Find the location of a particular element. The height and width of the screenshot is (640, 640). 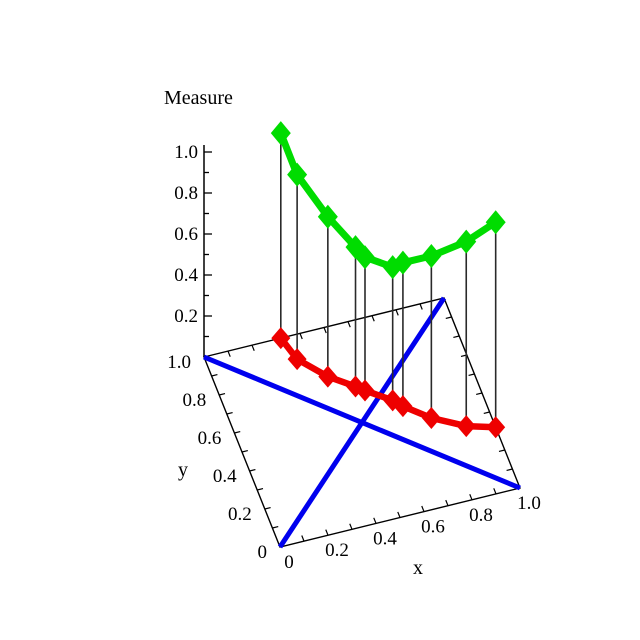

y-tick-label: 0.4 is located at coordinates (225, 476).